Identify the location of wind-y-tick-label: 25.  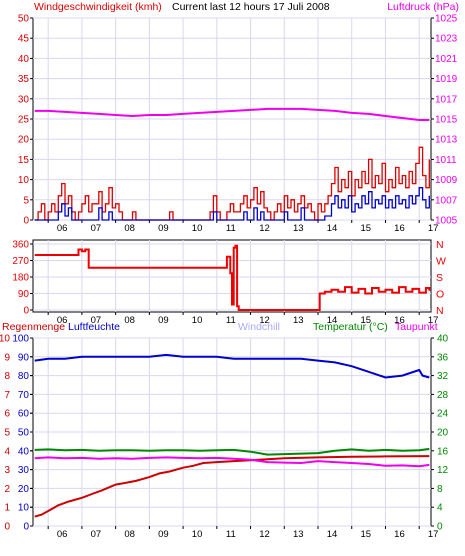
(24, 120).